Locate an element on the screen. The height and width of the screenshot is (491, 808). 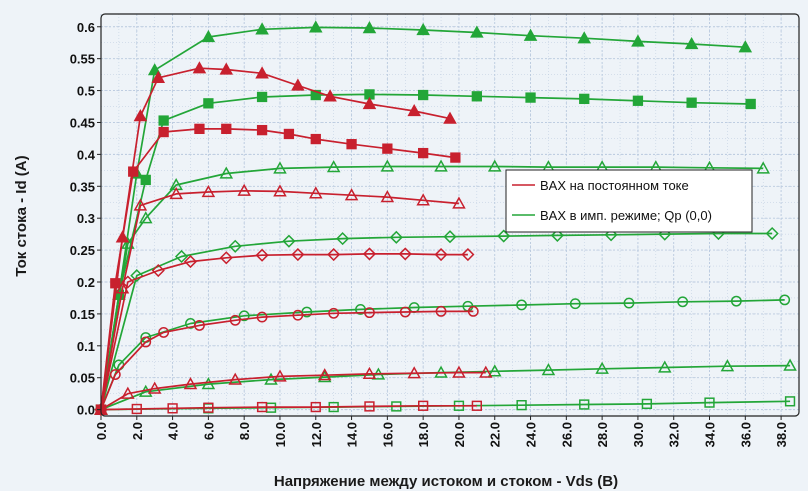
y-tick-label: 0.5 is located at coordinates (86, 91).